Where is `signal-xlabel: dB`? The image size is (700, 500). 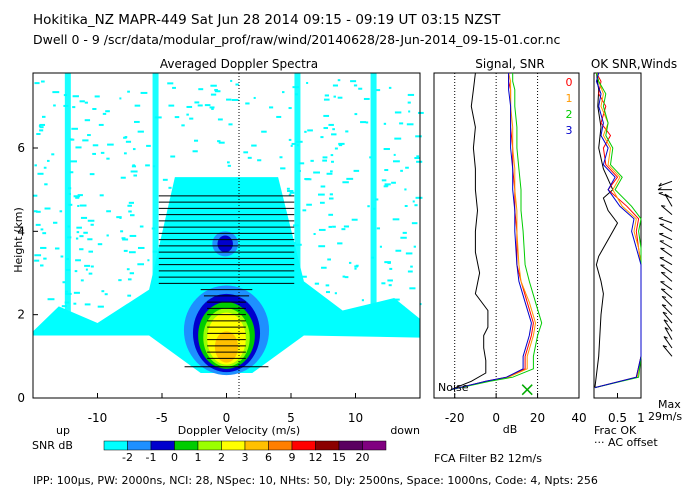 signal-xlabel: dB is located at coordinates (510, 429).